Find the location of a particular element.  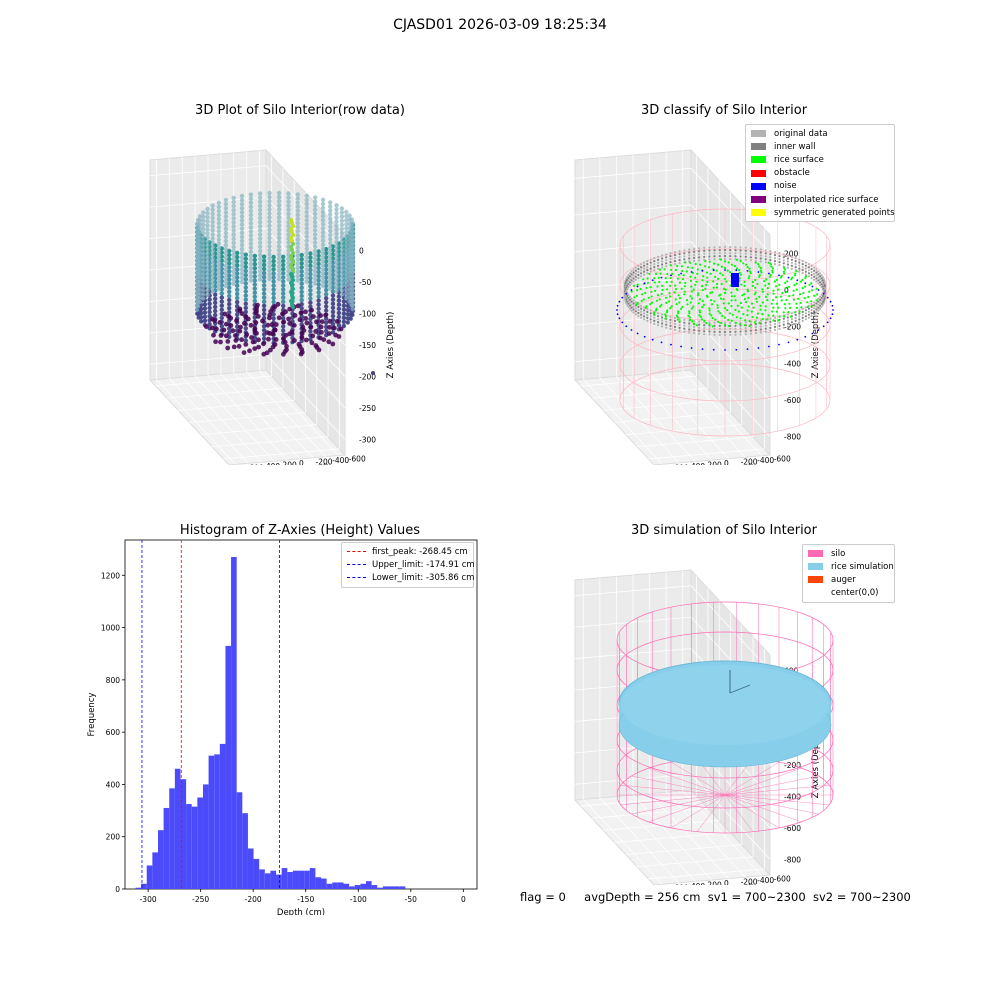

simulation-legend-label: silo is located at coordinates (838, 553).